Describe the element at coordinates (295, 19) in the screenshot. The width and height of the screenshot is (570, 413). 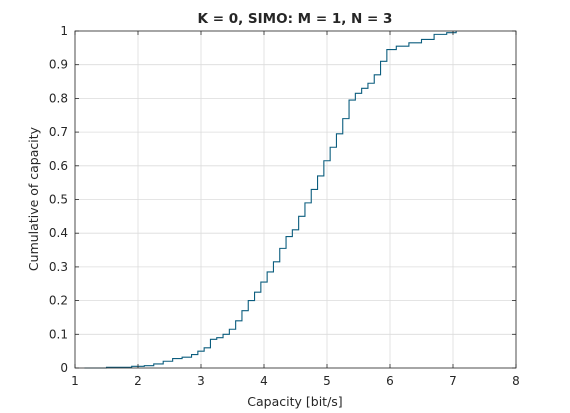
I see `chart-title: K = 0, SIMO: M = 1, N = 3` at that location.